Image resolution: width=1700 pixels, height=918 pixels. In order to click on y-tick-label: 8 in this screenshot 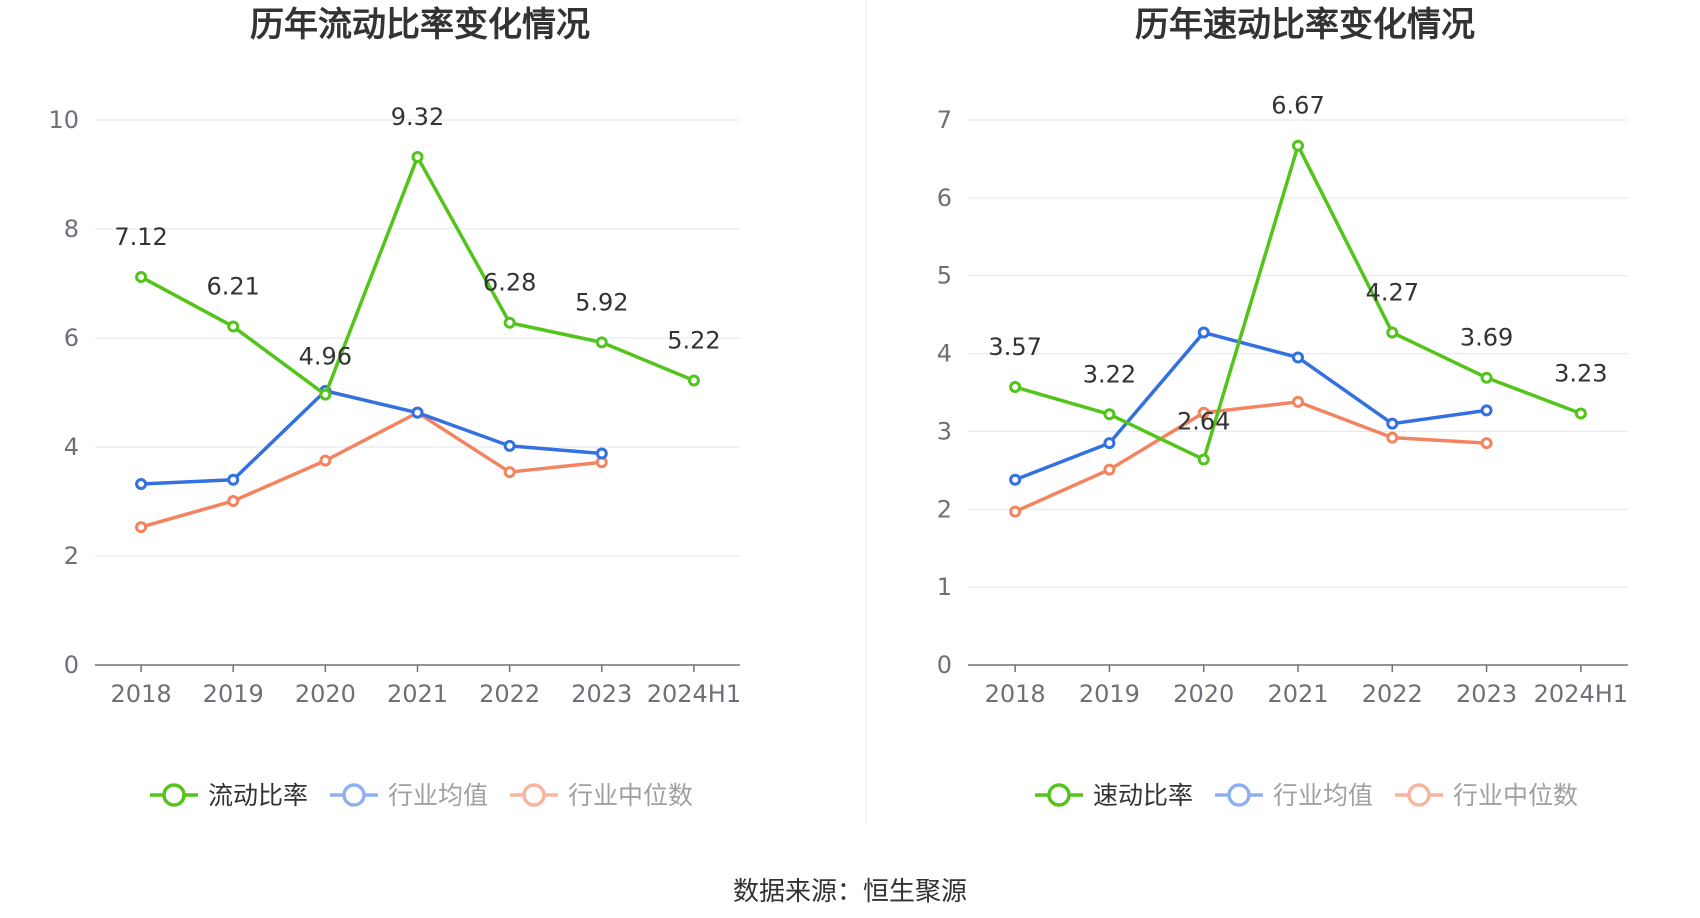, I will do `click(71, 229)`.